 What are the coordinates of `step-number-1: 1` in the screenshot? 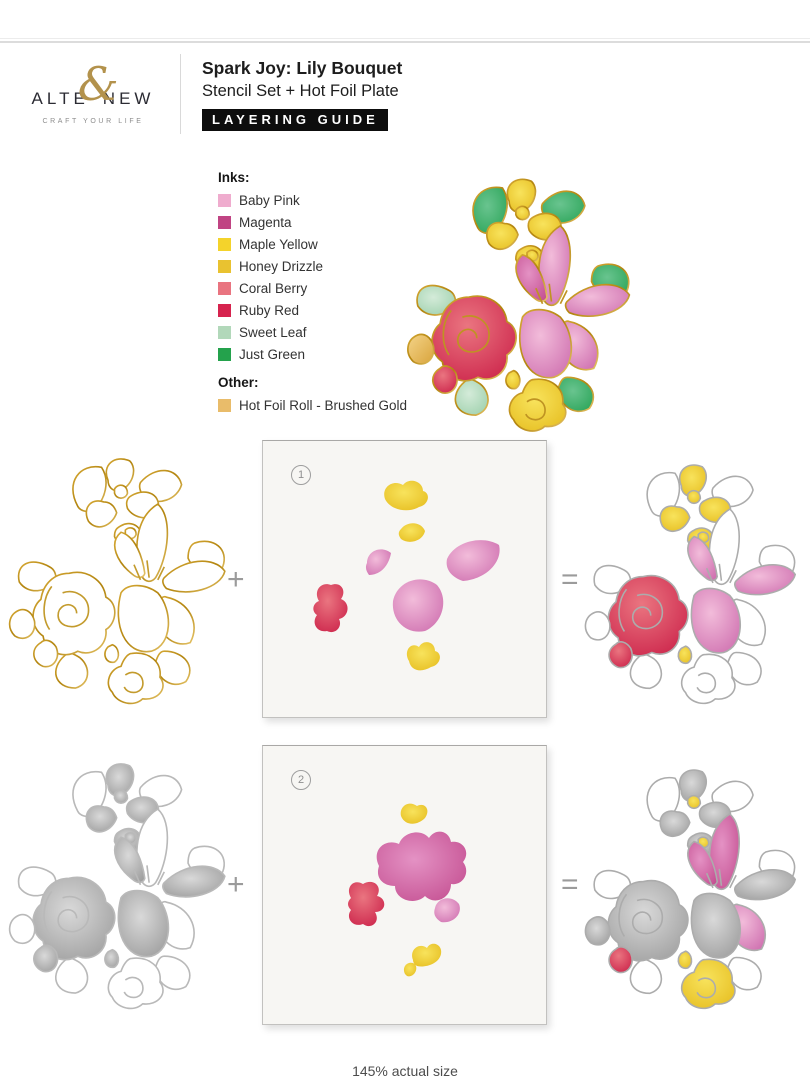 It's located at (301, 475).